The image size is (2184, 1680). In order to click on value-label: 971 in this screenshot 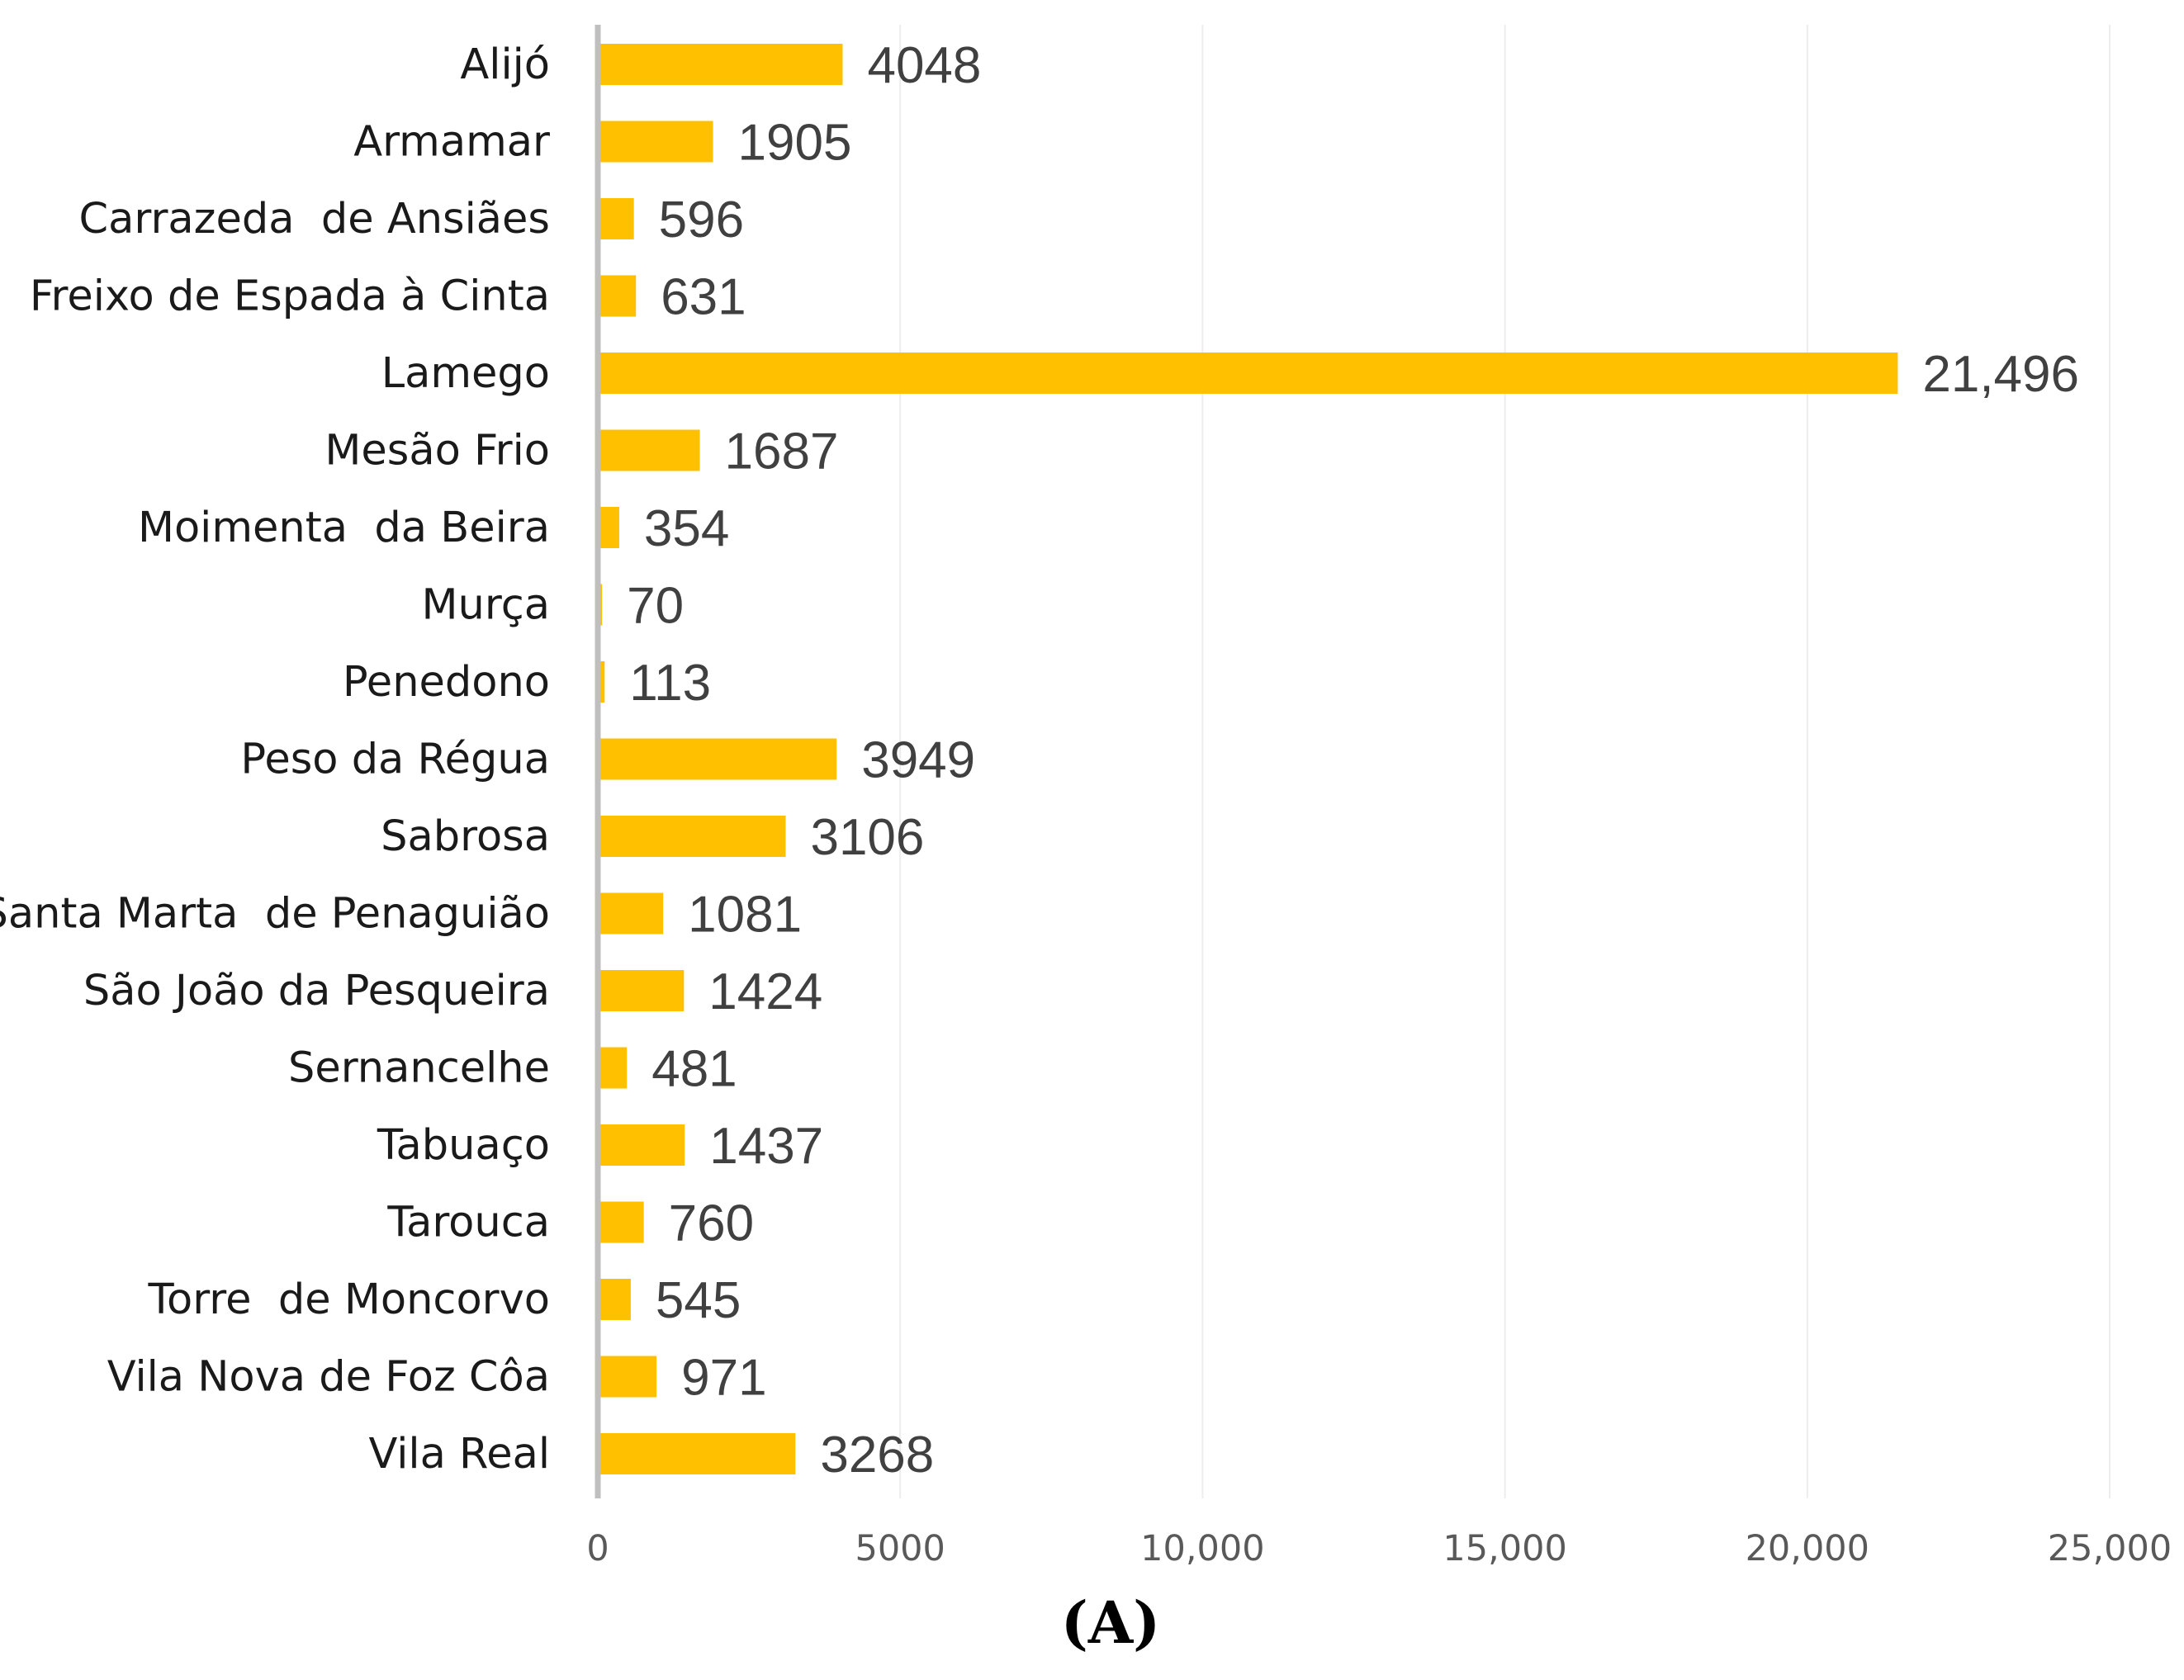, I will do `click(723, 1378)`.